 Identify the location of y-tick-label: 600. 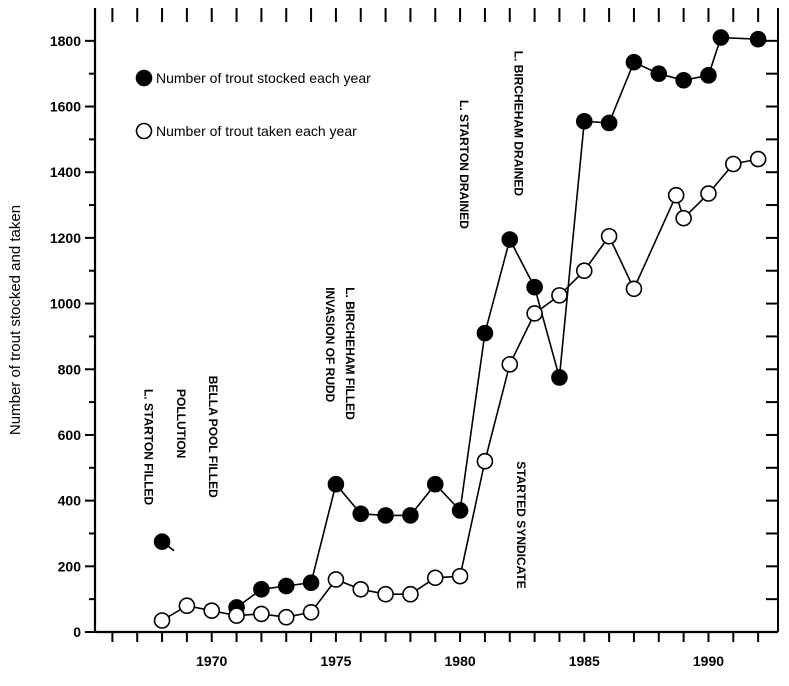
(70, 435).